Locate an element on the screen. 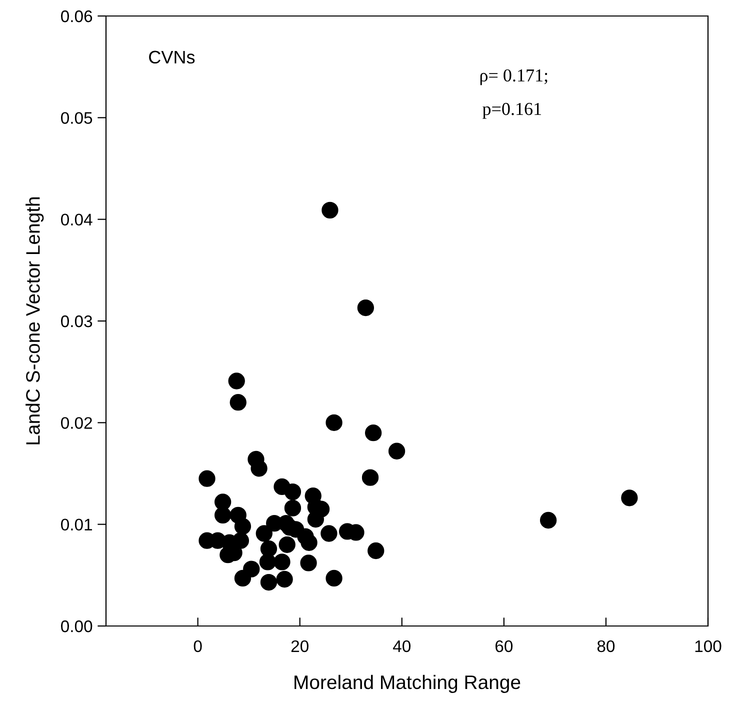 The height and width of the screenshot is (714, 738). x-tick-label: 40 is located at coordinates (402, 646).